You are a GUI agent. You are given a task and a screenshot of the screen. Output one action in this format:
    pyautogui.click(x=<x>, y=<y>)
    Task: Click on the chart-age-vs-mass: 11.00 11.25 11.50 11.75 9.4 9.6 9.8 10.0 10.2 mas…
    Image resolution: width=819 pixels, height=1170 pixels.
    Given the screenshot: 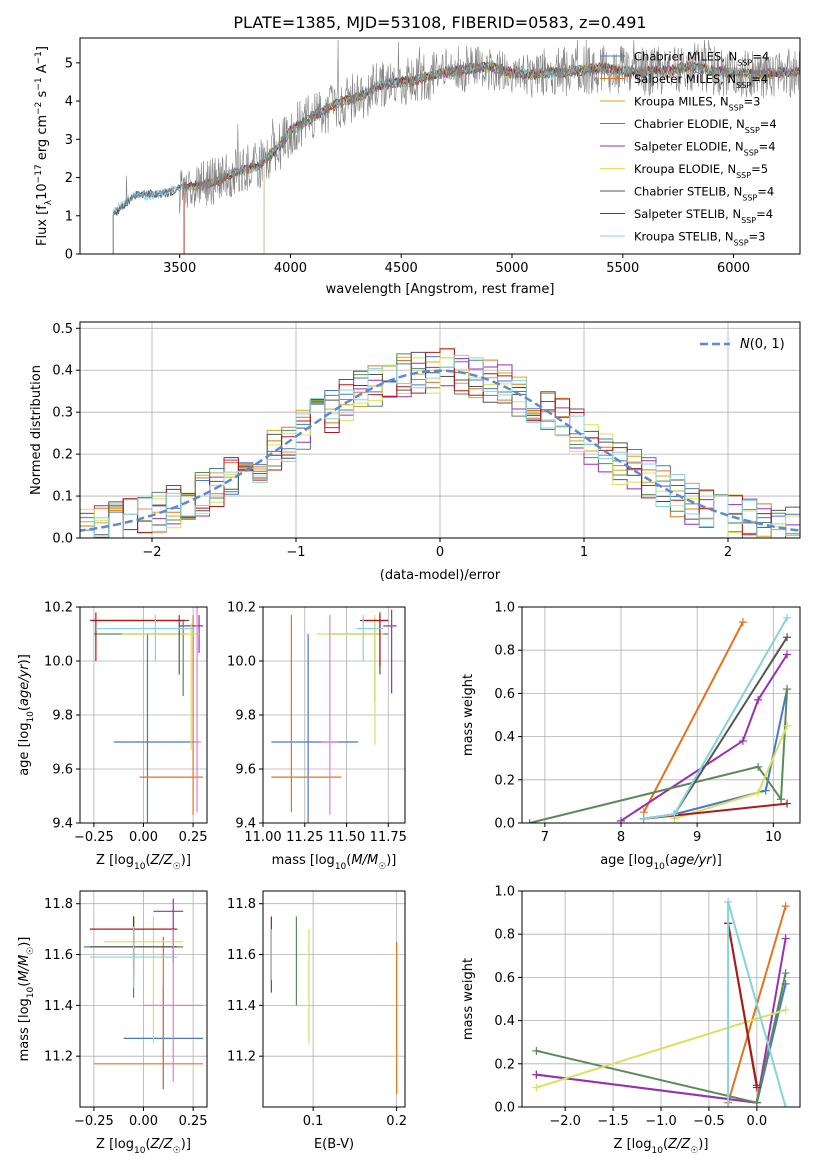 What is the action you would take?
    pyautogui.click(x=317, y=737)
    